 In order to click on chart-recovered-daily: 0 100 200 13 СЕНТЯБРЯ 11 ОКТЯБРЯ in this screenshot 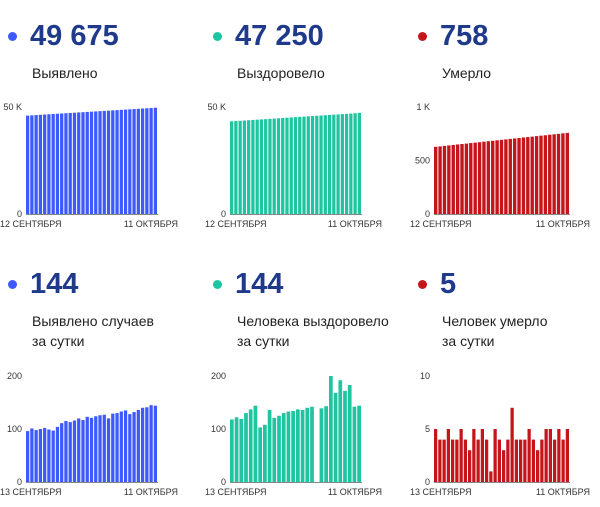, I will do `click(293, 434)`.